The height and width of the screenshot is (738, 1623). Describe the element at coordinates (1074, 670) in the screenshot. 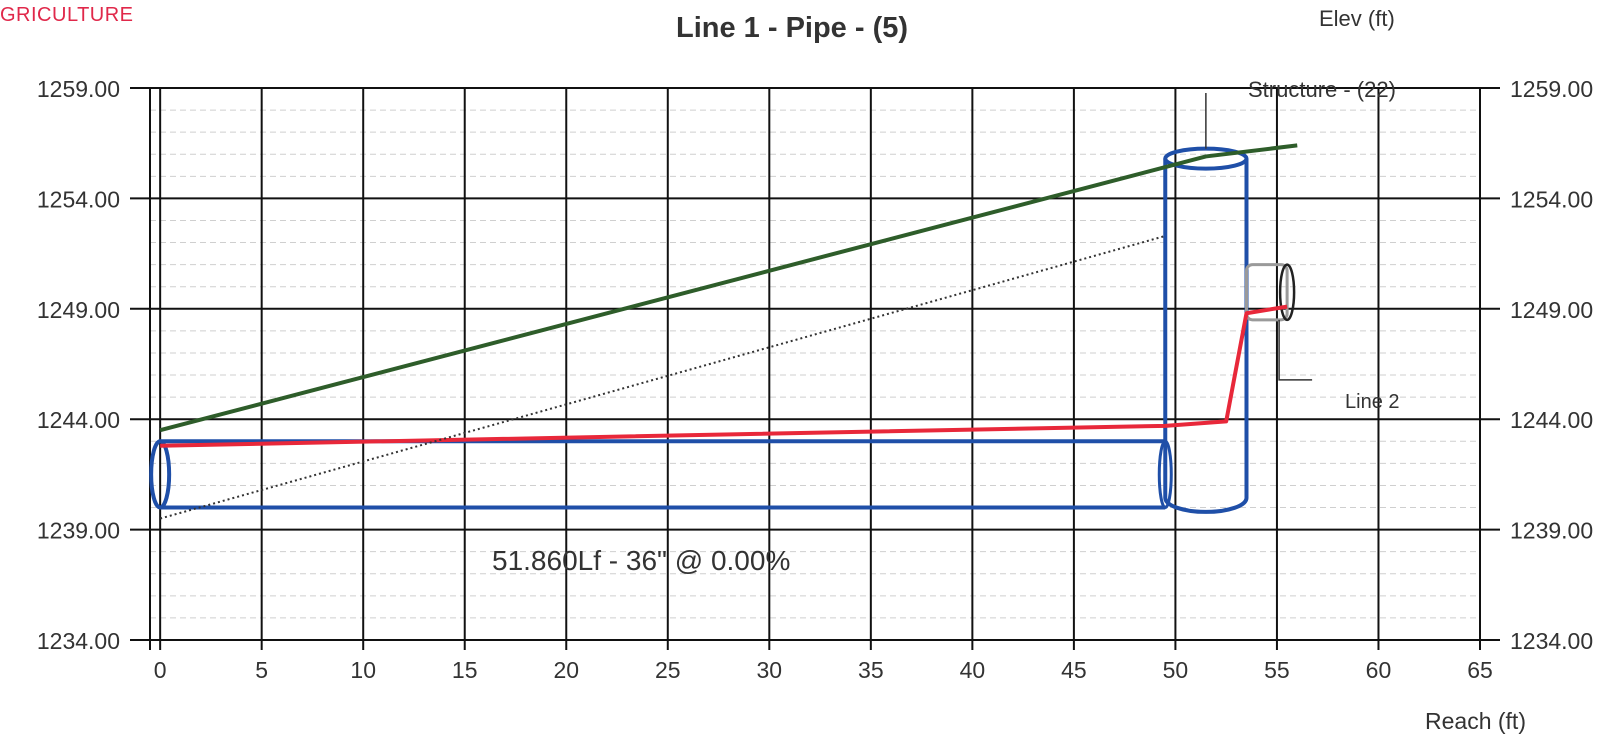

I see `x-tick-label: 45` at that location.